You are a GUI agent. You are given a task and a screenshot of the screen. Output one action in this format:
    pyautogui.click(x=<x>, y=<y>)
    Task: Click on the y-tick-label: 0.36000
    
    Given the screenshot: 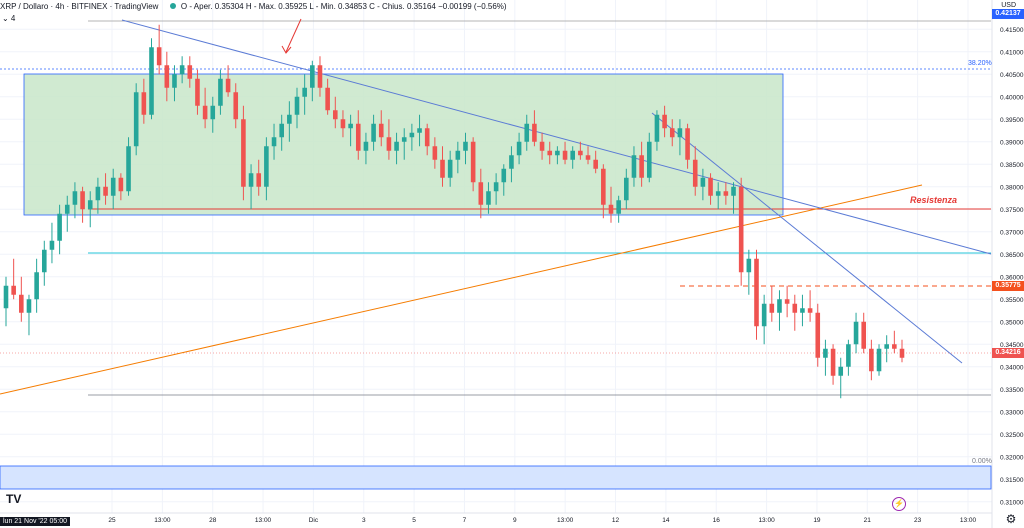 What is the action you would take?
    pyautogui.click(x=1012, y=277)
    